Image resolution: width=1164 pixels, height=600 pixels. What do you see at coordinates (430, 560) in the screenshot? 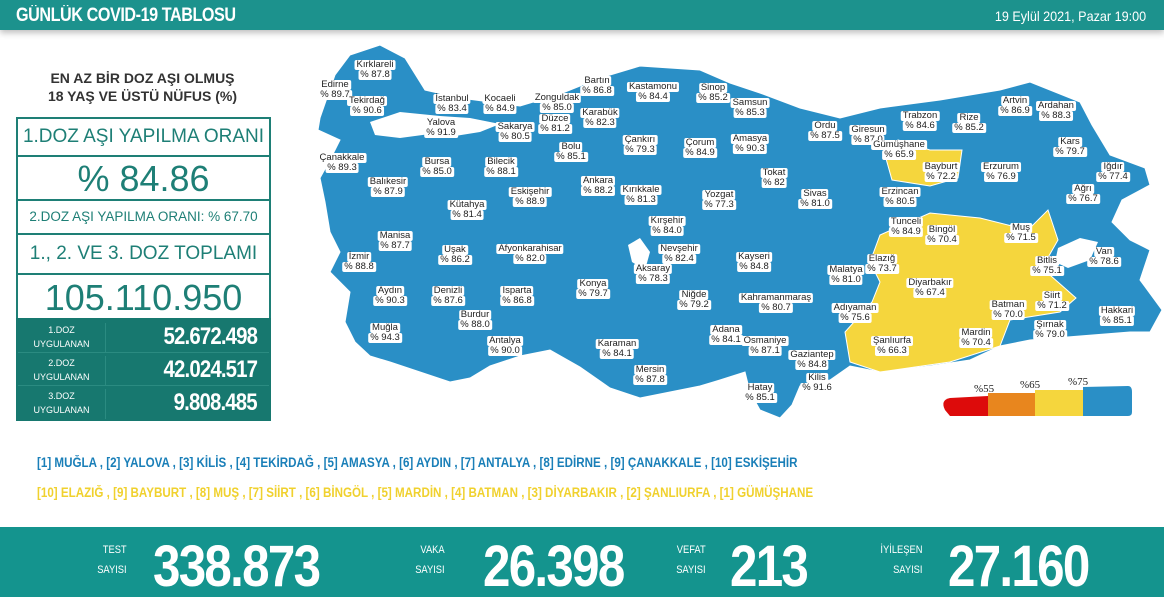
I see `case-label: VAKA SAYISI` at bounding box center [430, 560].